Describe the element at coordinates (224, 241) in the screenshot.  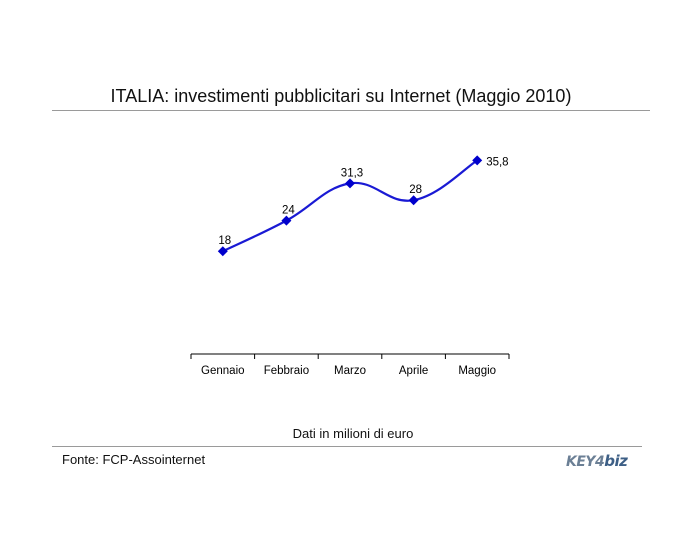
I see `data-label: 18` at that location.